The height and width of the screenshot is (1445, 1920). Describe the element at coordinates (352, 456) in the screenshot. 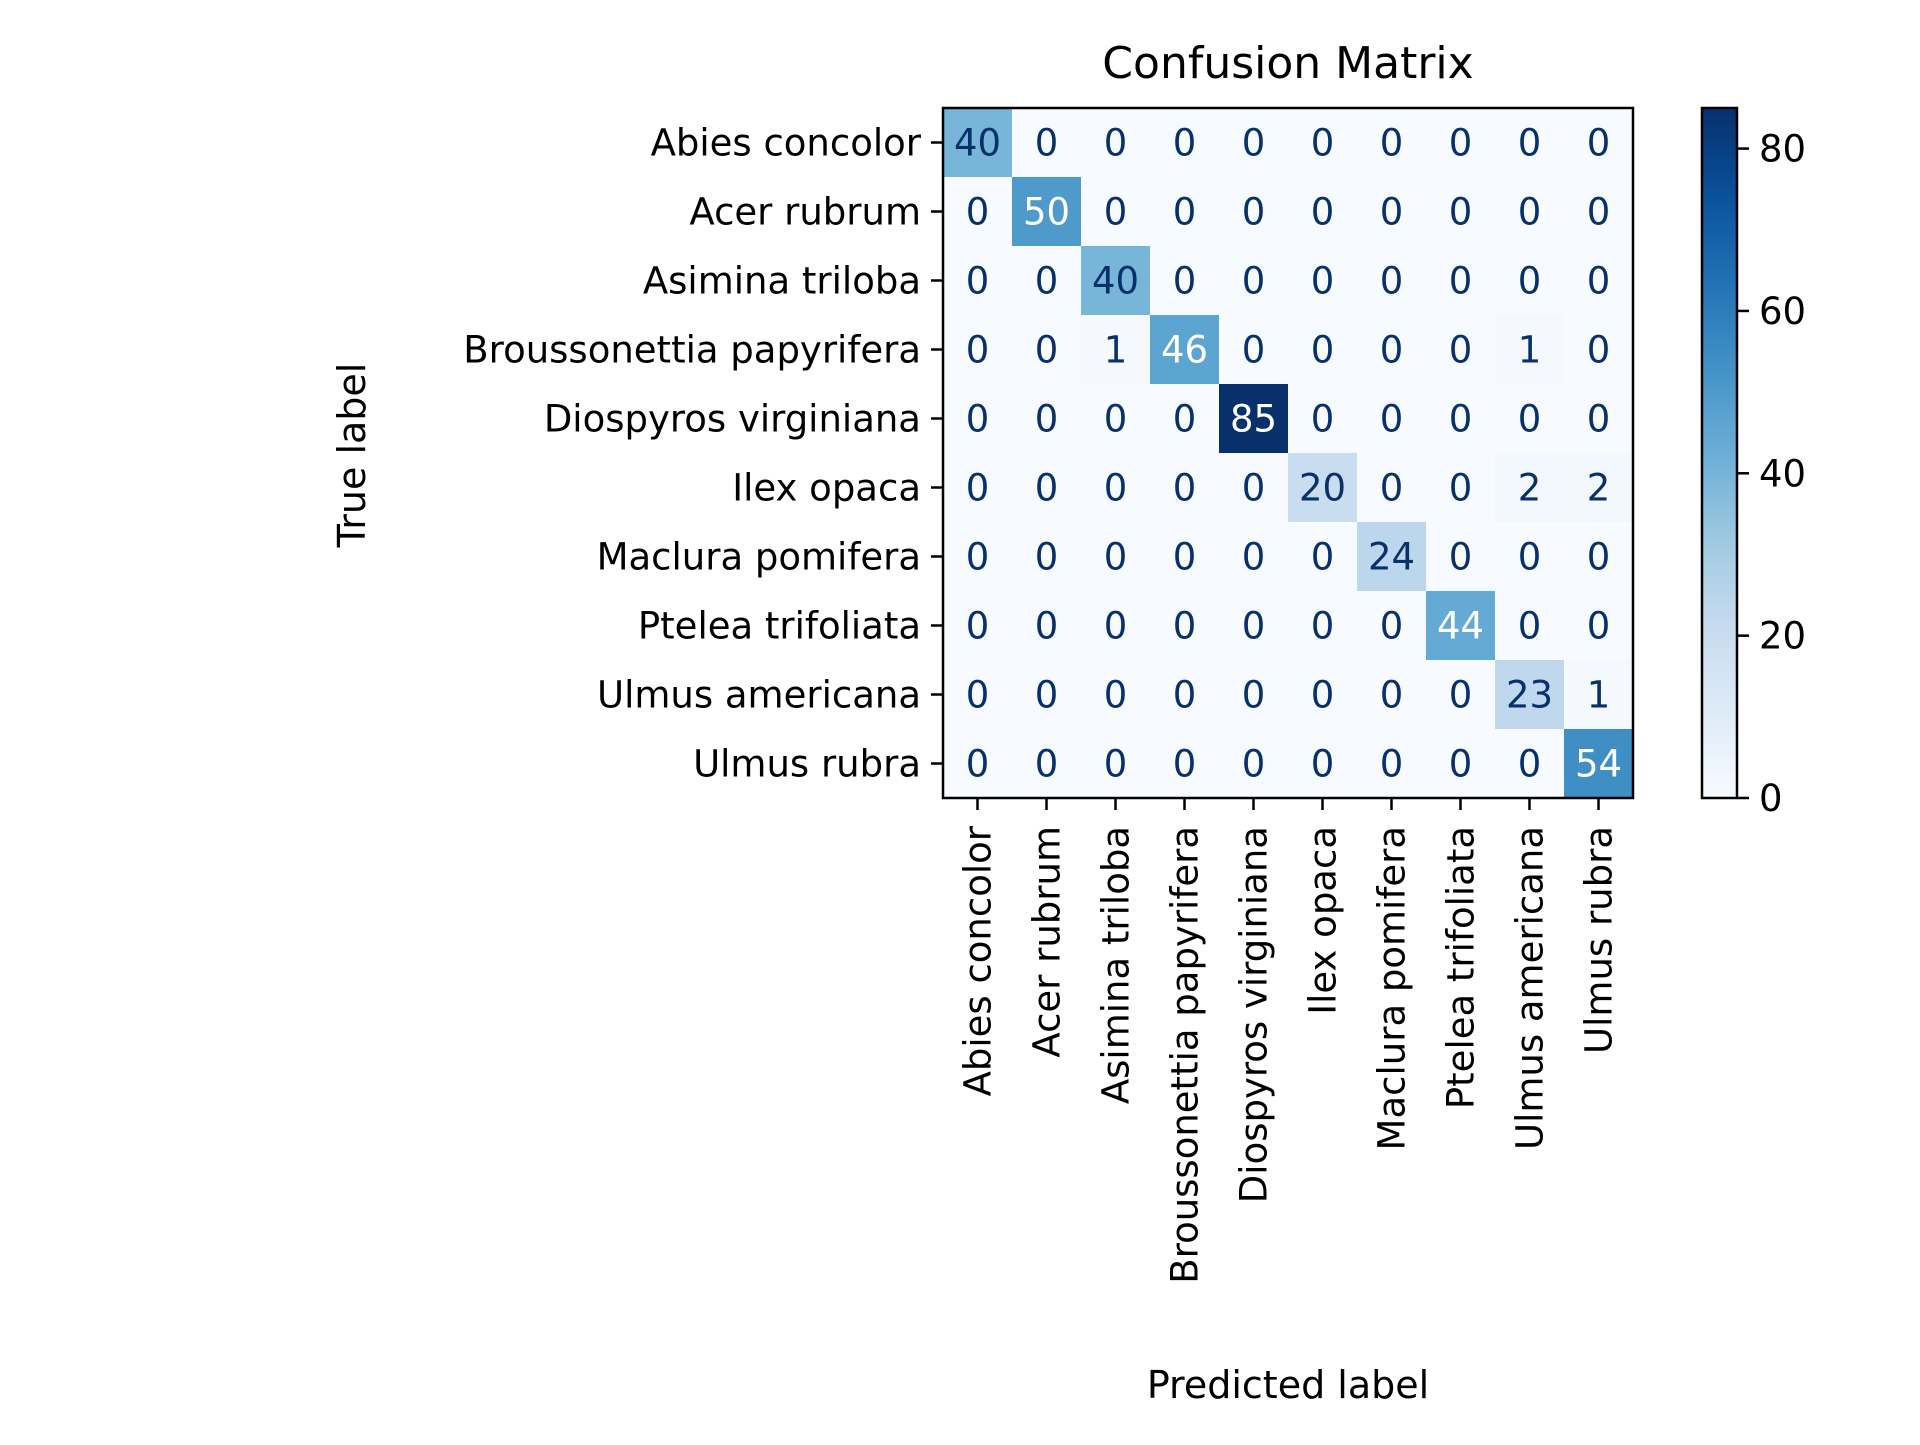

I see `y-axis-label: True label` at that location.